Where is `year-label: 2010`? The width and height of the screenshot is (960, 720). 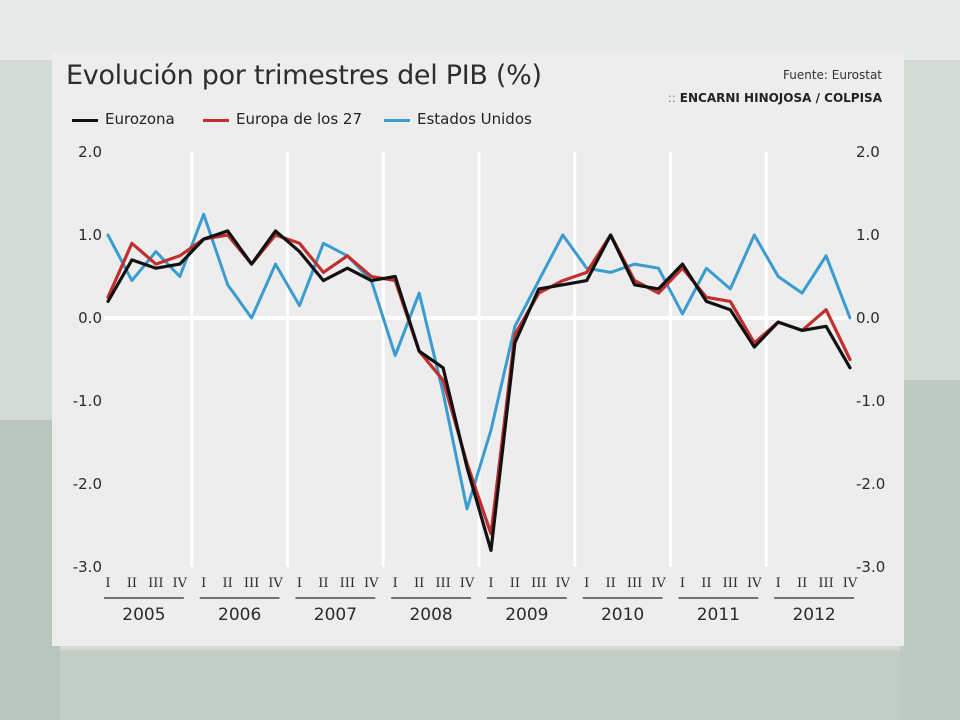
year-label: 2010 is located at coordinates (622, 615).